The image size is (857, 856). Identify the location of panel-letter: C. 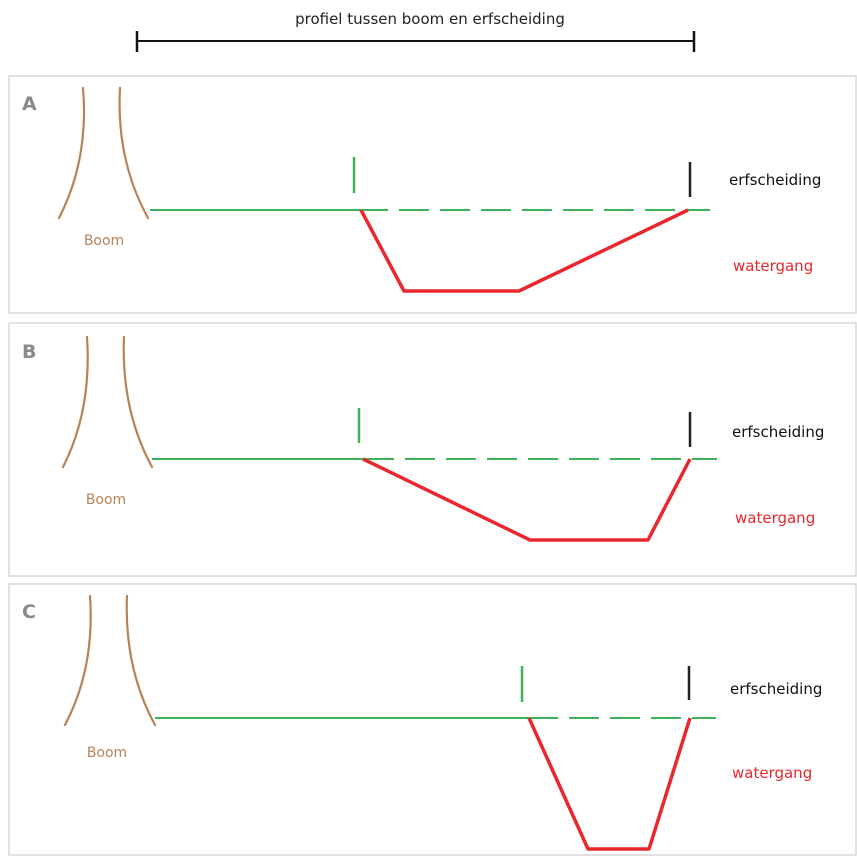
(29, 612).